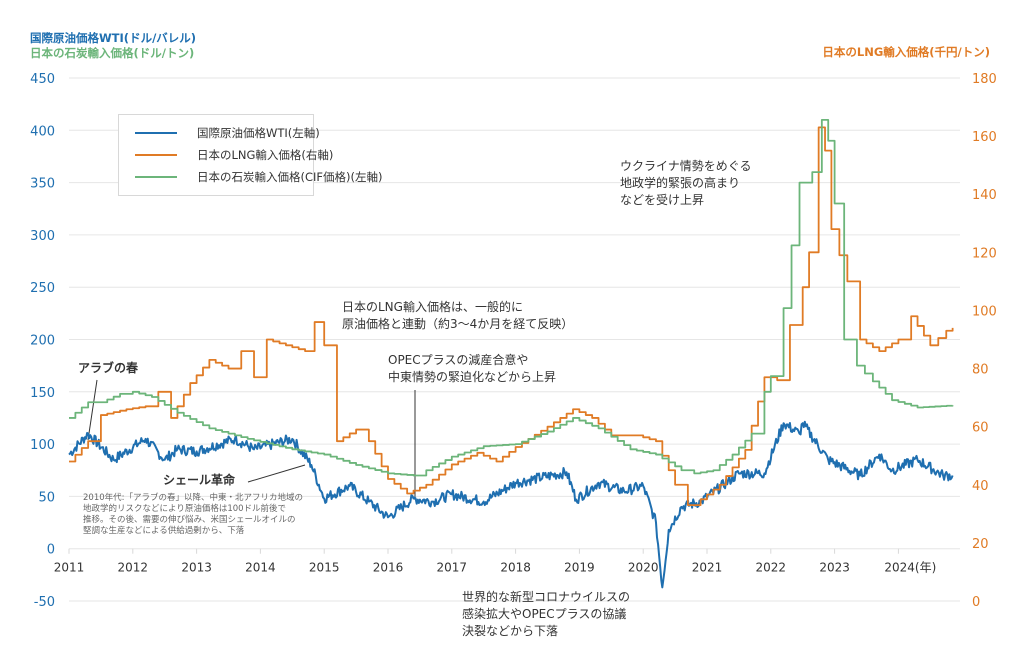 This screenshot has width=1024, height=666. Describe the element at coordinates (680, 183) in the screenshot. I see `ukraine-line: 地政学的緊張の高まり` at that location.